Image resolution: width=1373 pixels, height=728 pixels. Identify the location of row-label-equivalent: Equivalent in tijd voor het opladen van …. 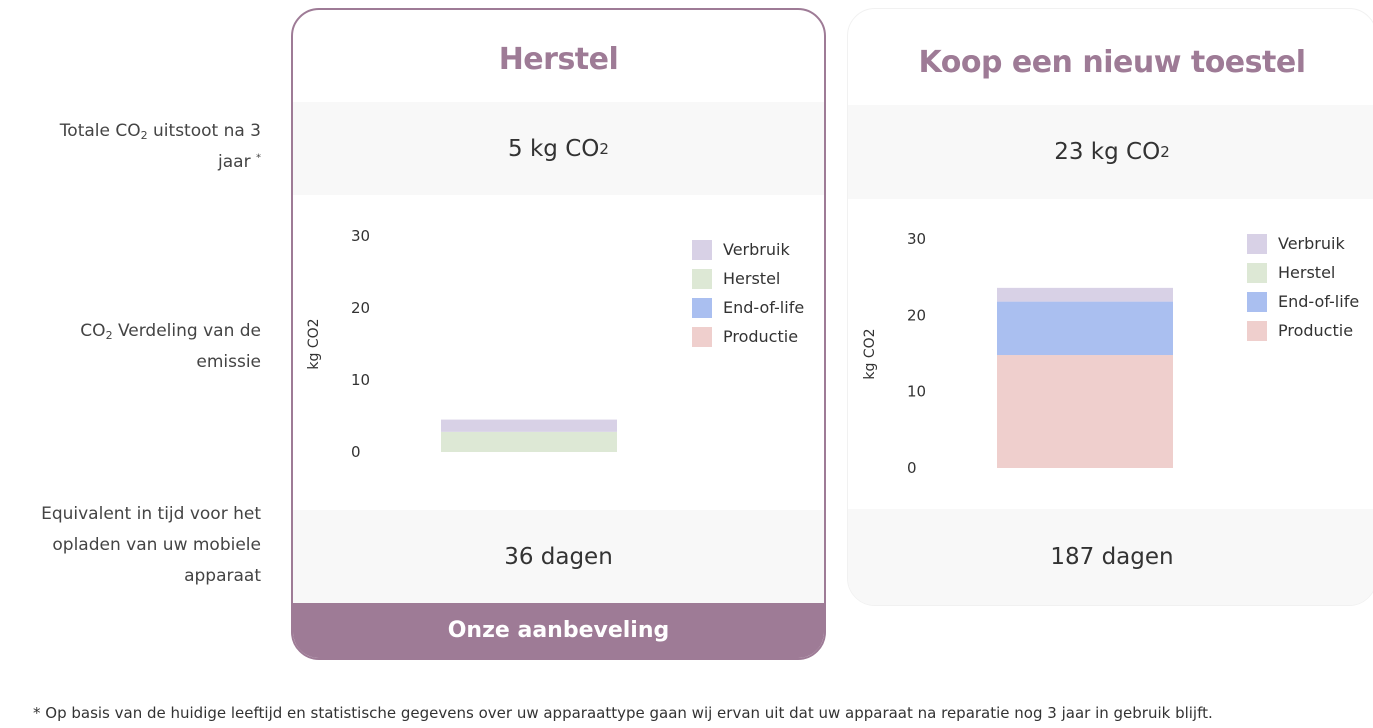
(145, 545).